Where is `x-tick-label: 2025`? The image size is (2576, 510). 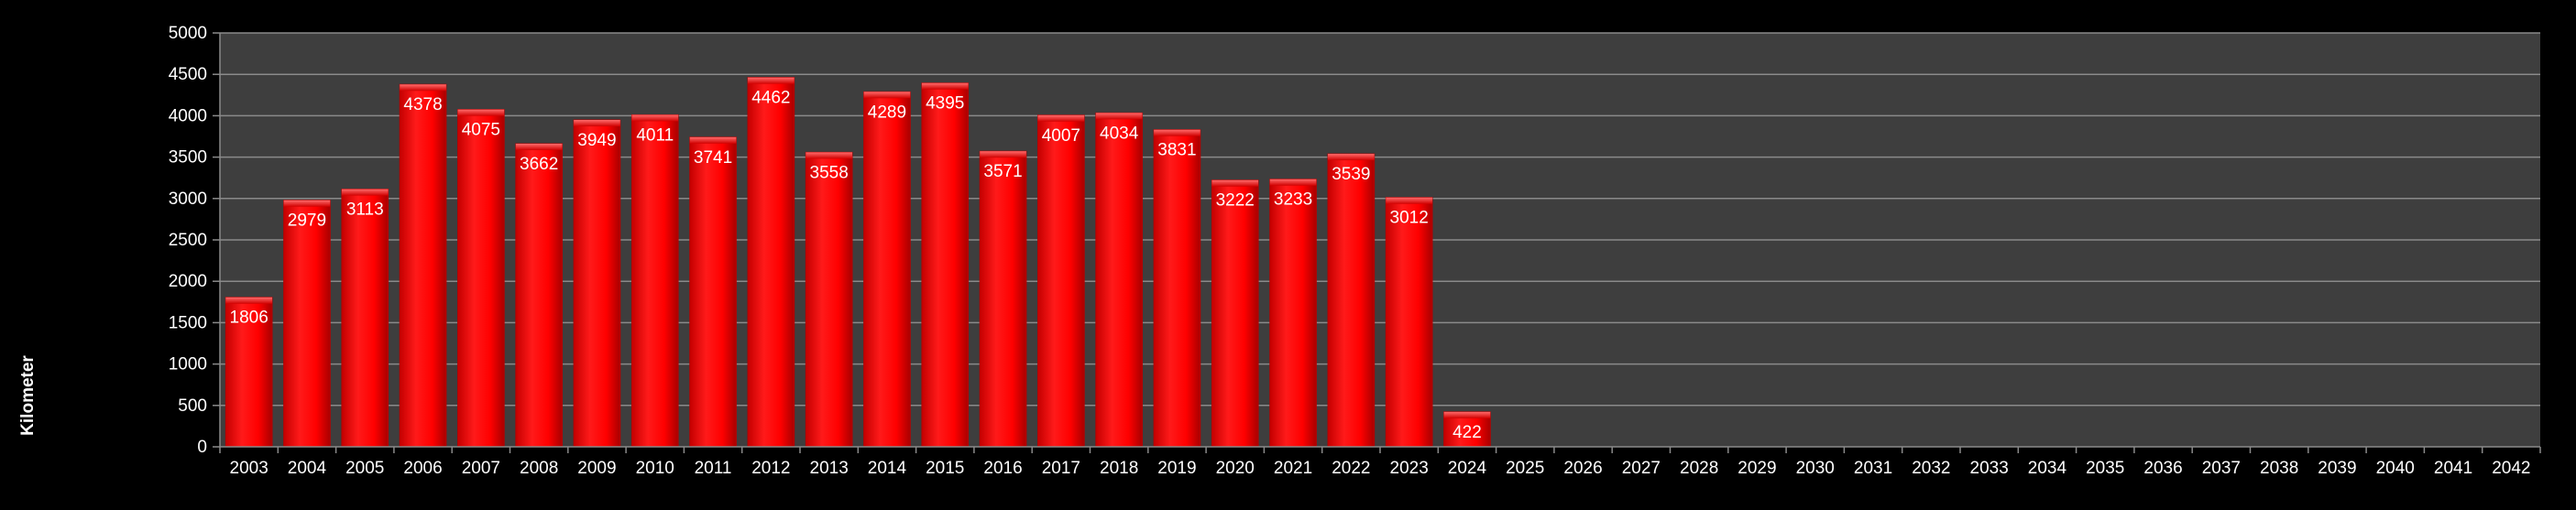 x-tick-label: 2025 is located at coordinates (1525, 468).